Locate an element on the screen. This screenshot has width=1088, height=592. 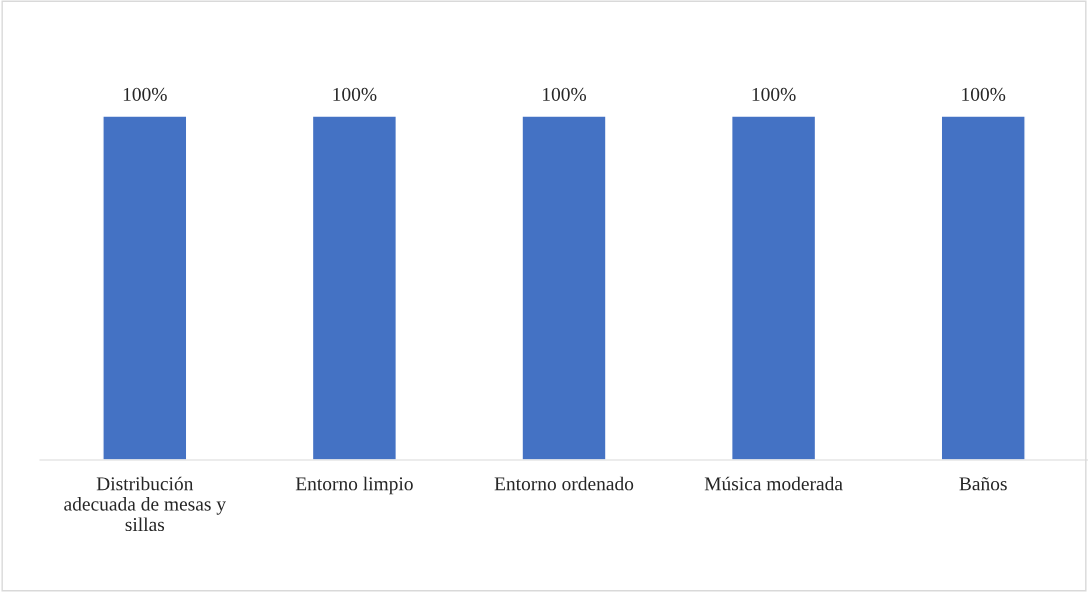
x-tick-label: Entorno limpio is located at coordinates (354, 485).